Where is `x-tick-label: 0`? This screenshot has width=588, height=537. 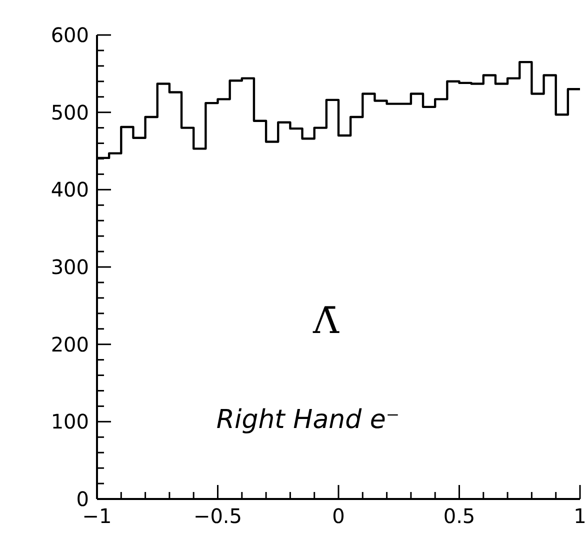 x-tick-label: 0 is located at coordinates (338, 516).